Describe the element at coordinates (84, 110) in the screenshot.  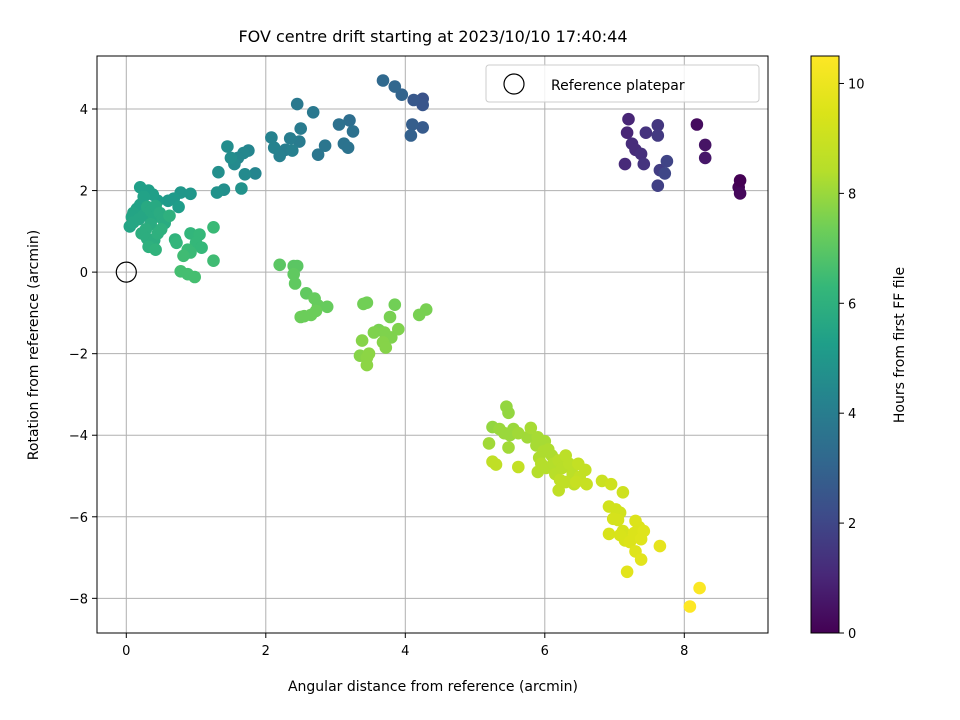
I see `y-tick-label: 4` at that location.